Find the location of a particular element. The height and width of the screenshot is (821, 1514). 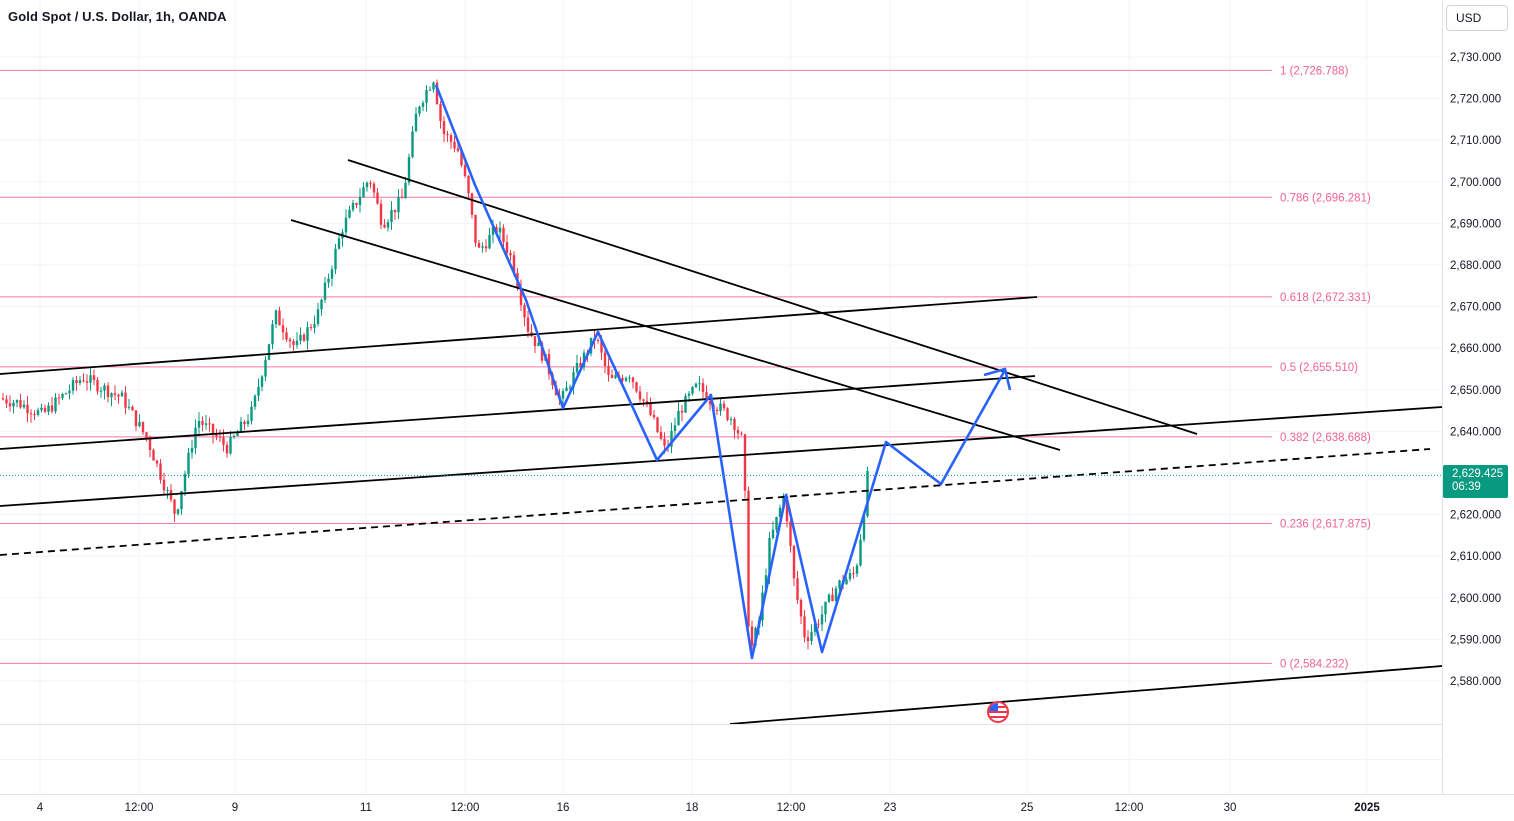

currency-button: USD is located at coordinates (1477, 18).